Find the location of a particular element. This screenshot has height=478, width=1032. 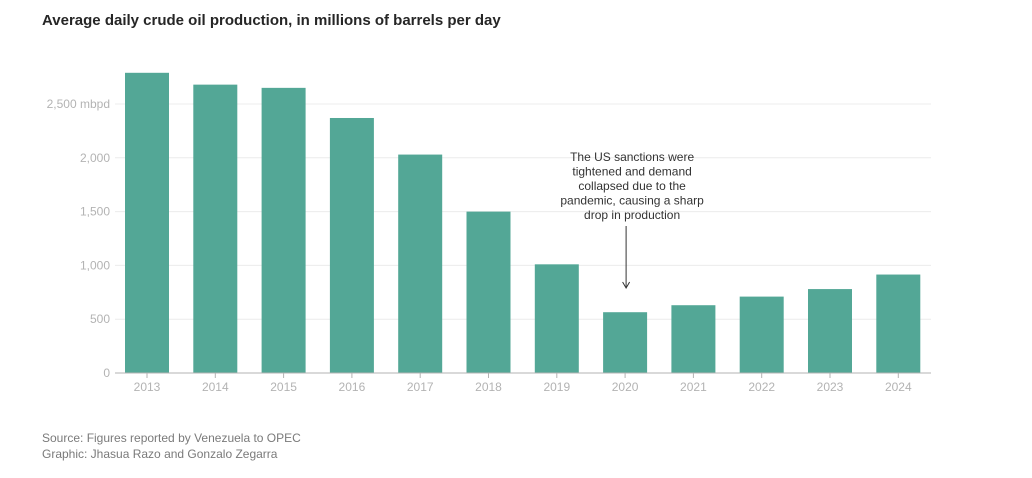

annotation-line: collapsed due to the is located at coordinates (632, 186).